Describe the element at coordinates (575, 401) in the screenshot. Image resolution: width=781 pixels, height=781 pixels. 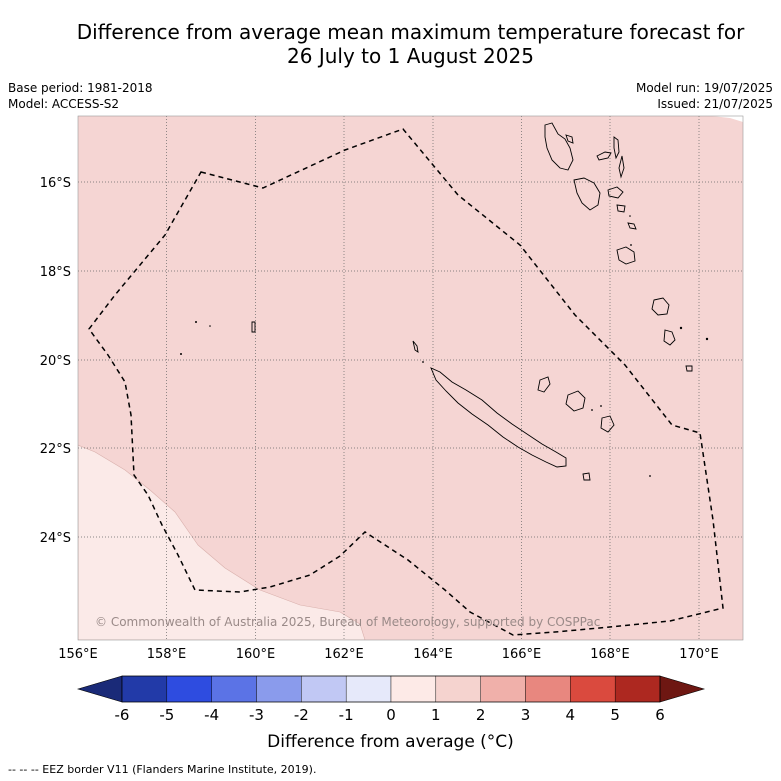
I see `lifou-island` at that location.